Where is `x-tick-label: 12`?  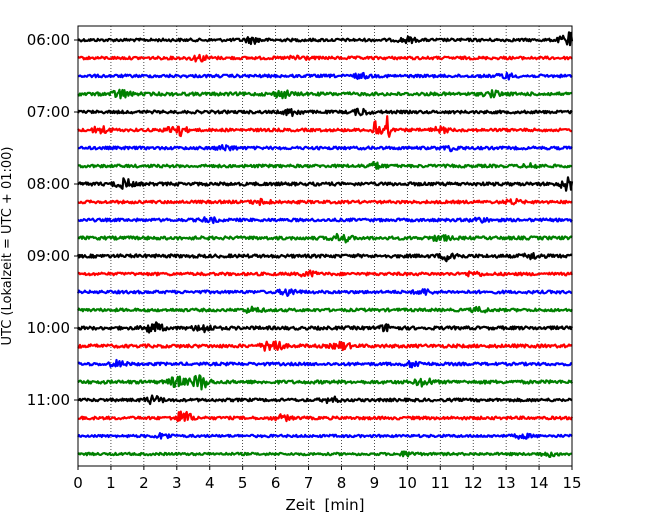
x-tick-label: 12 is located at coordinates (473, 483).